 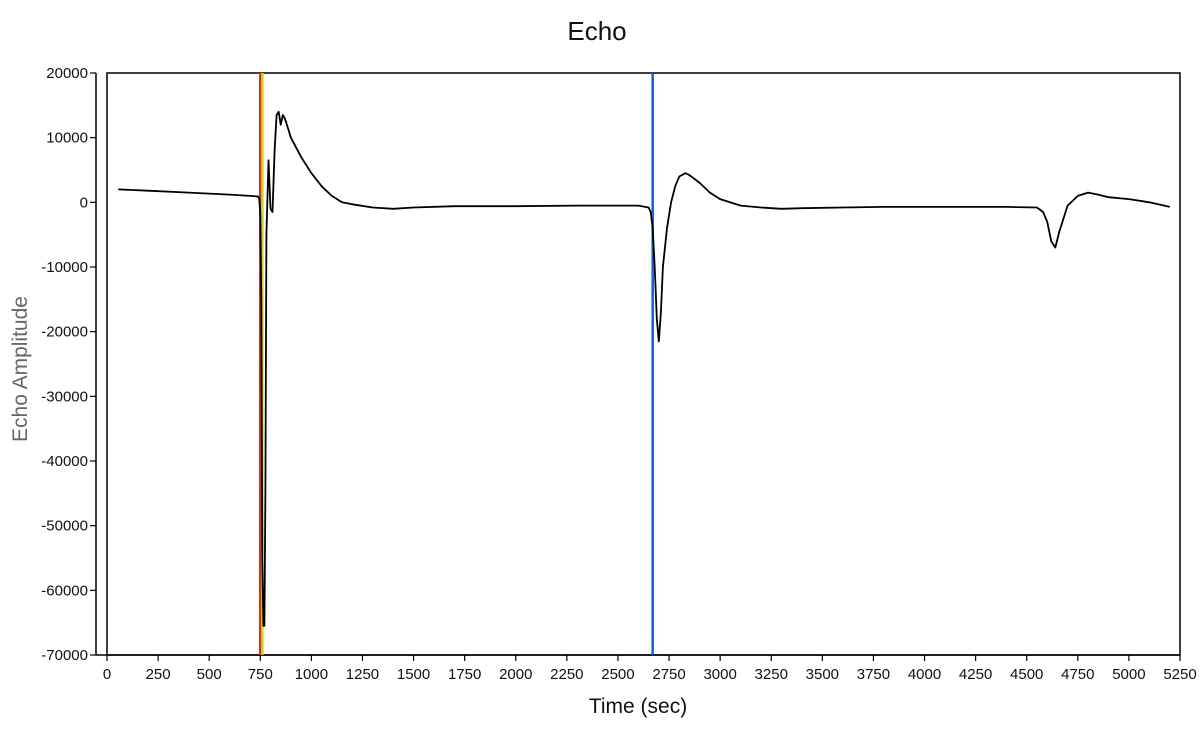 I want to click on y-tick-label: -40000, so click(x=64, y=461).